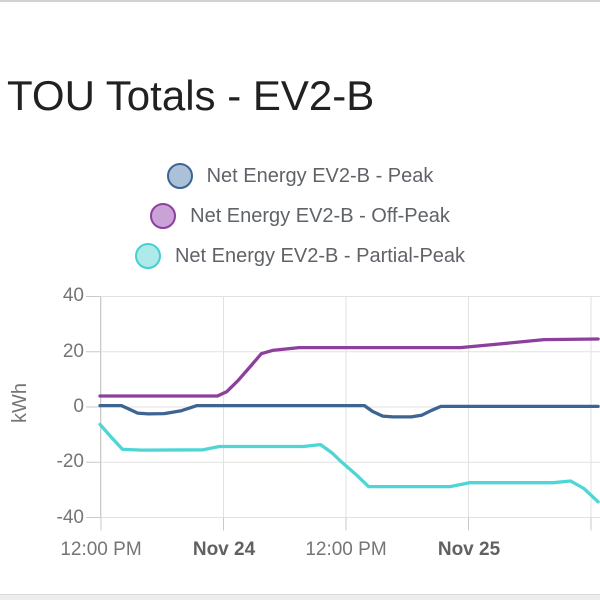 This screenshot has height=600, width=600. I want to click on x-tick-label: Nov 25, so click(469, 549).